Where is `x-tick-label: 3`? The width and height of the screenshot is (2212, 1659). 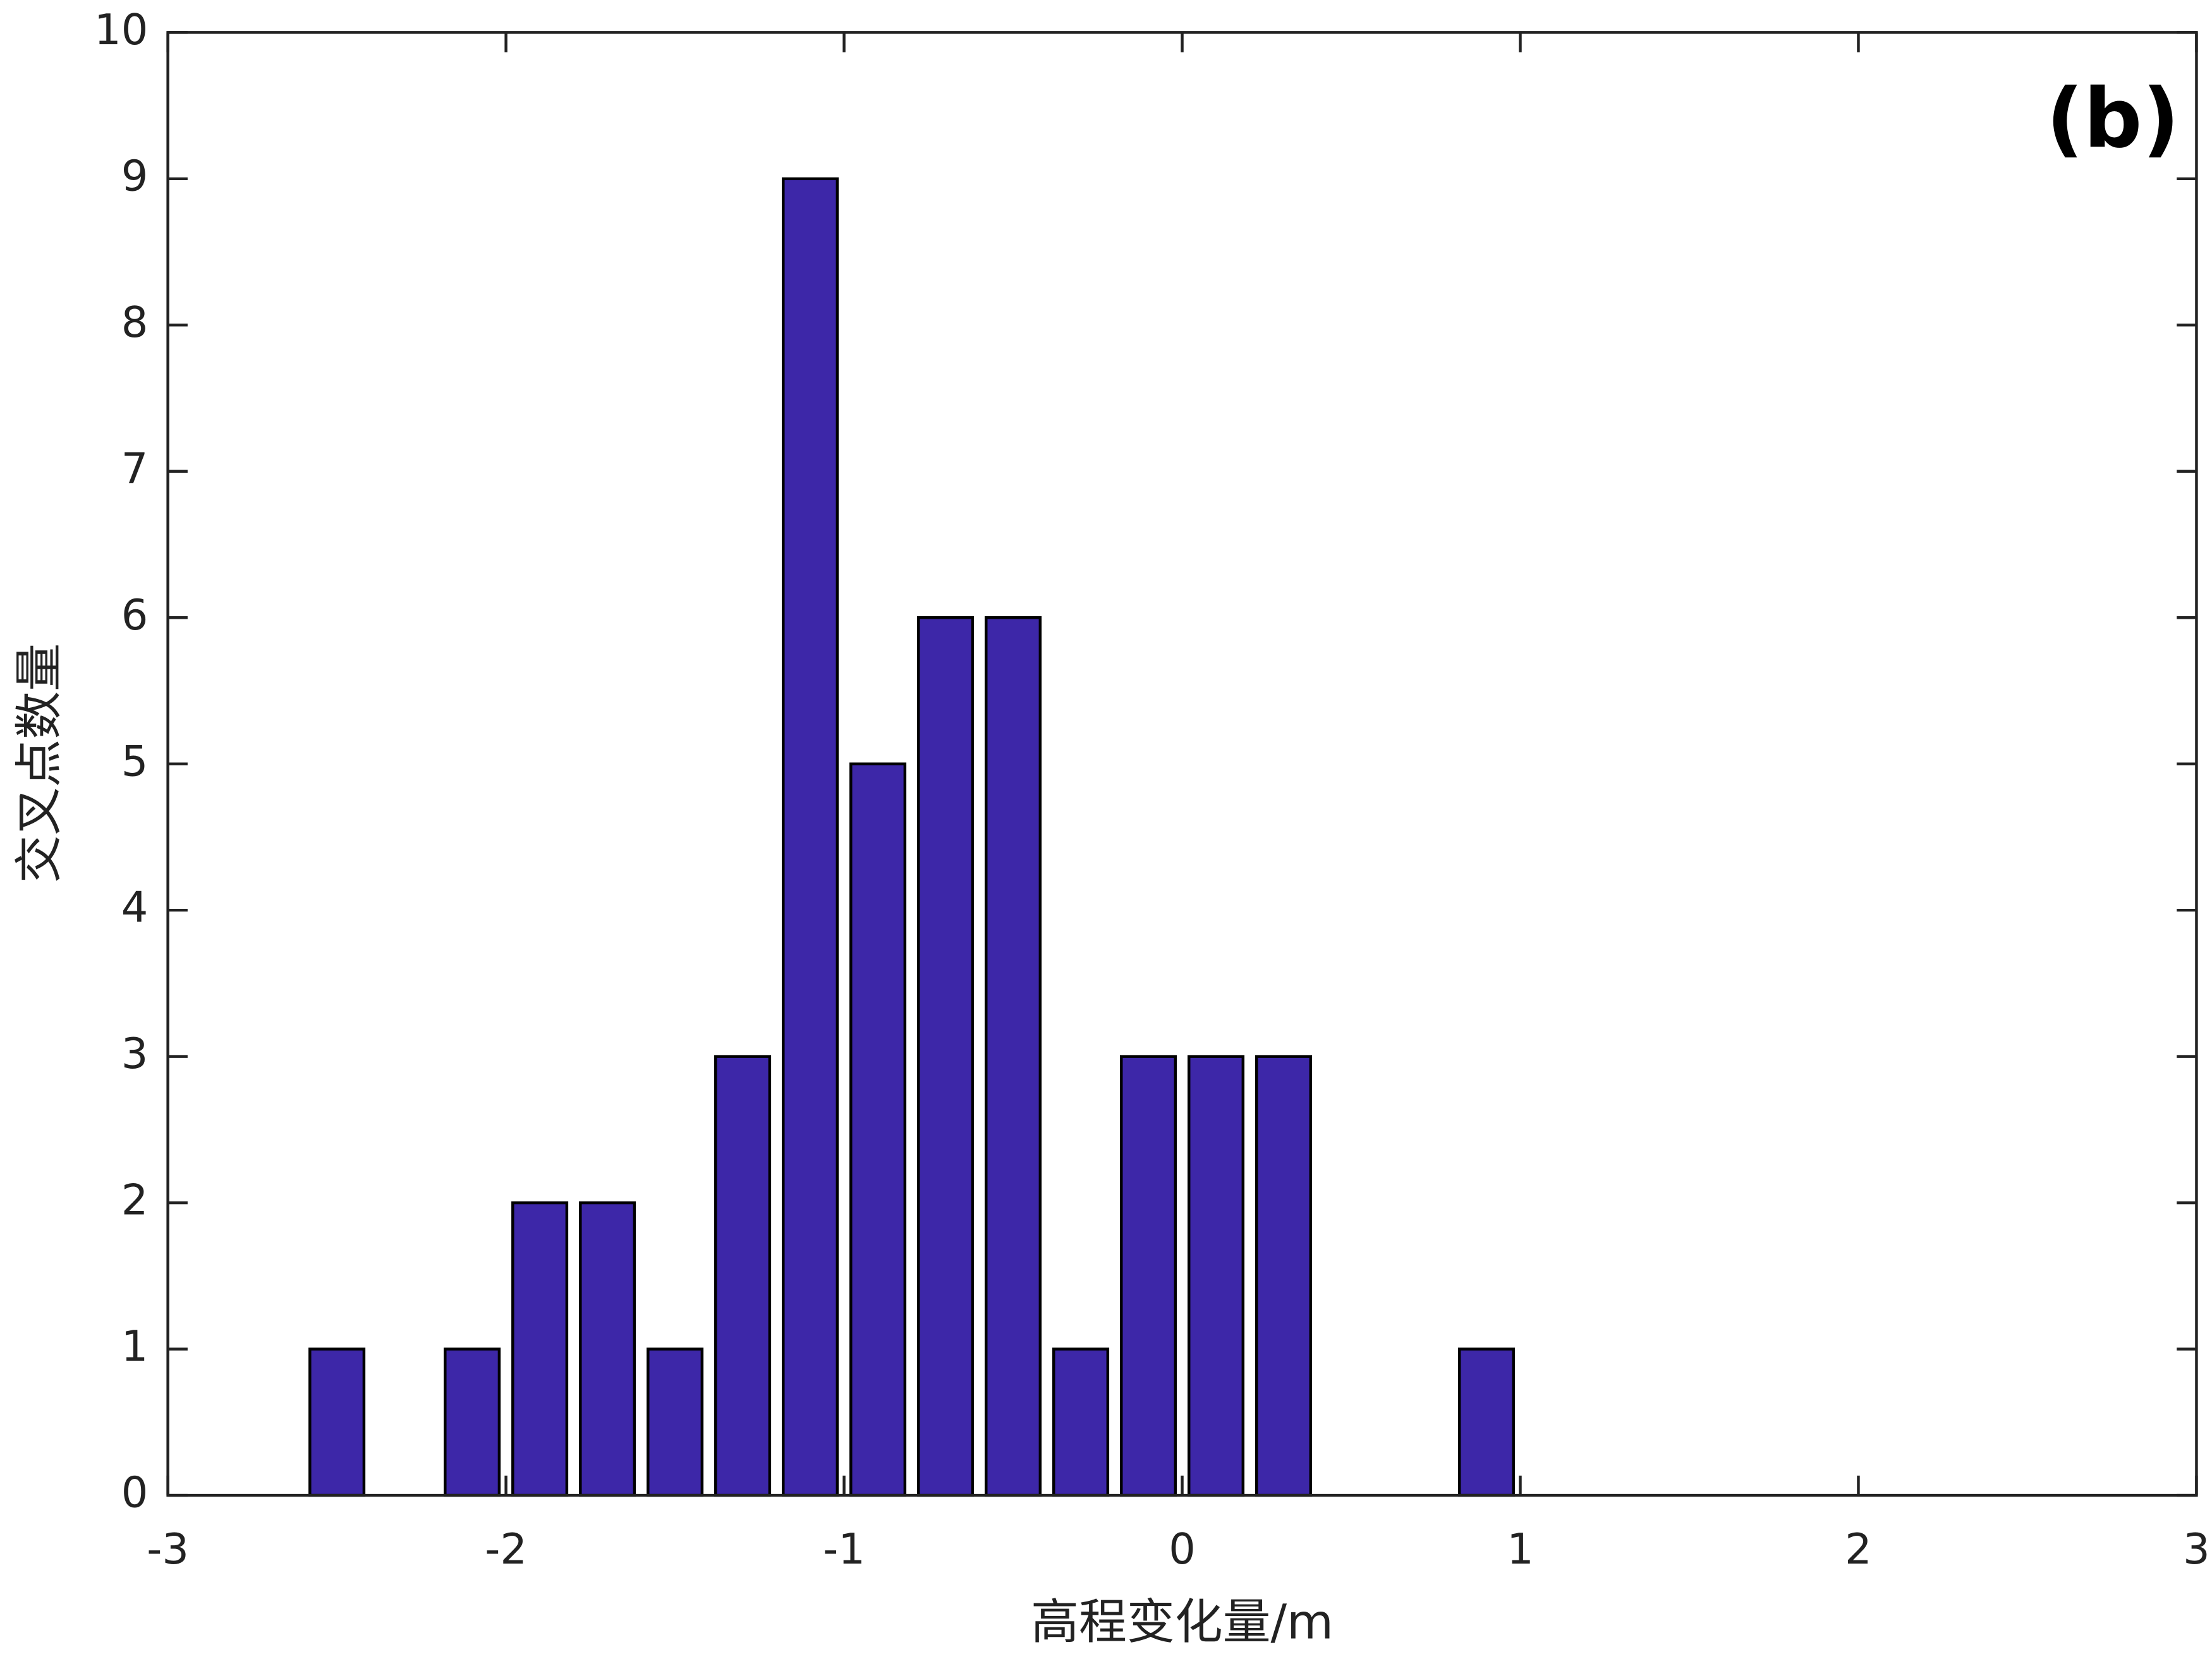
x-tick-label: 3 is located at coordinates (2196, 1549).